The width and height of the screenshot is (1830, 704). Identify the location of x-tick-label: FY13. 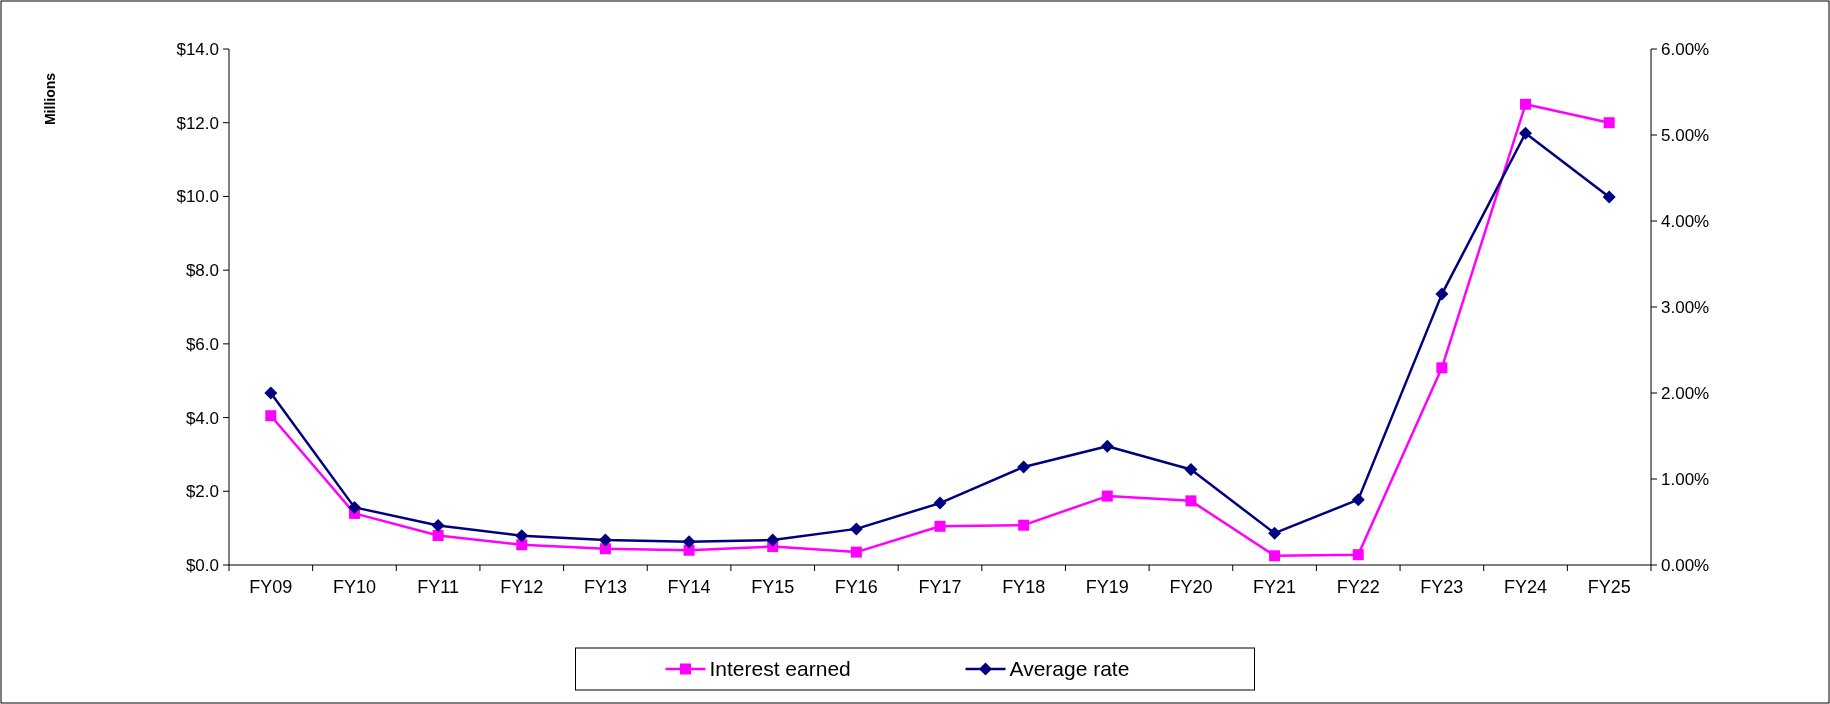
(605, 587).